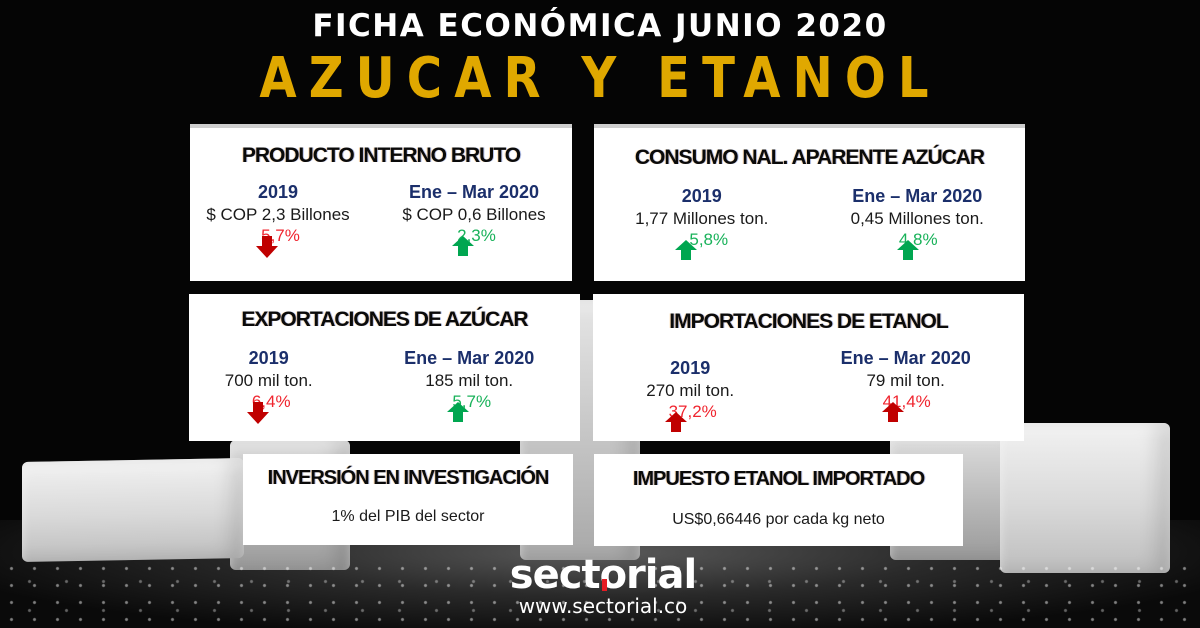 Image resolution: width=1200 pixels, height=628 pixels. What do you see at coordinates (278, 214) in the screenshot?
I see `stat-value: $ COP 2,3 Billones` at bounding box center [278, 214].